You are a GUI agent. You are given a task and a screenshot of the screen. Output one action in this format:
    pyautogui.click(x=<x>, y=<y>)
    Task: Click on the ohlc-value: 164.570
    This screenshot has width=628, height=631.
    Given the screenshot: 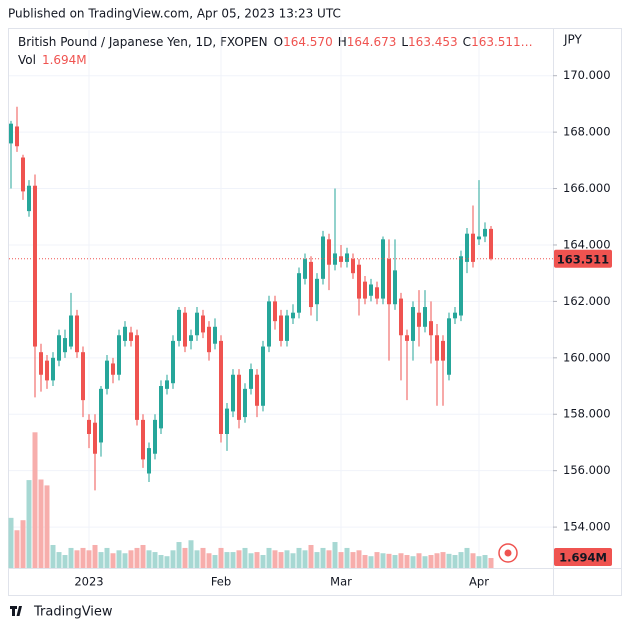 What is the action you would take?
    pyautogui.click(x=308, y=42)
    